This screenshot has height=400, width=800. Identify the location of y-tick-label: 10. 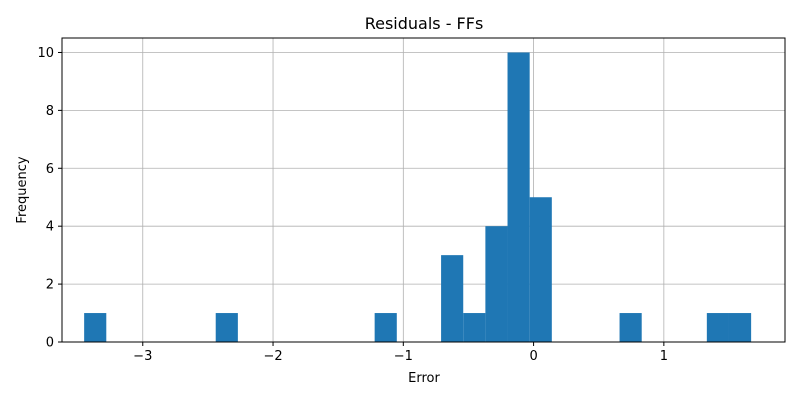
(45, 53).